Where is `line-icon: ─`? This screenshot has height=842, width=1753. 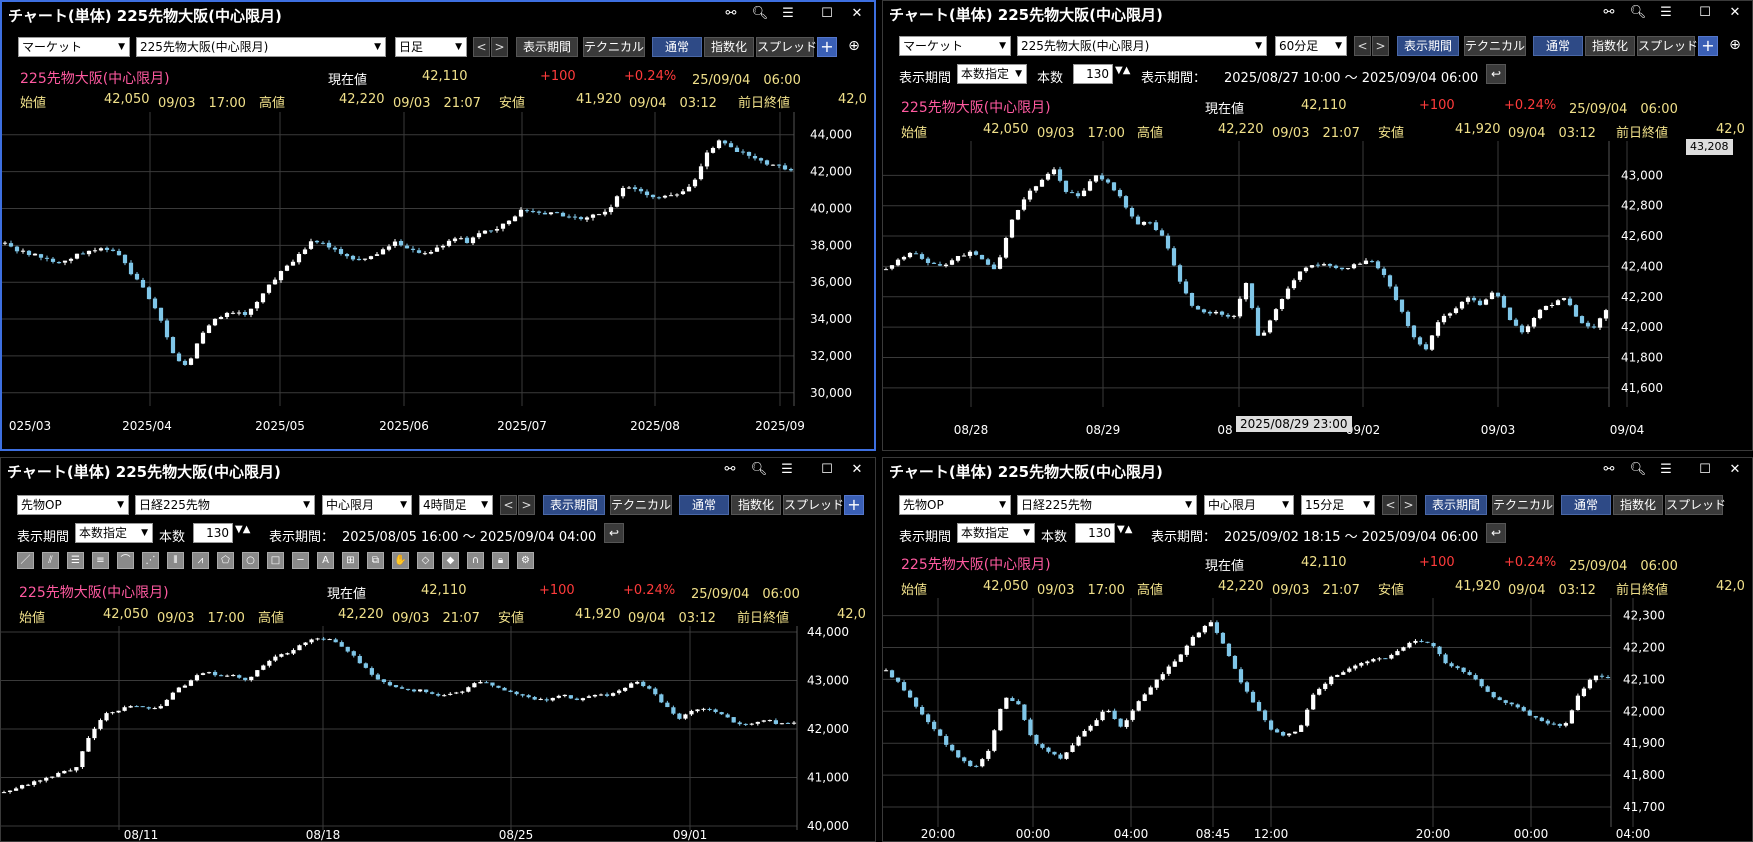 line-icon: ─ is located at coordinates (300, 560).